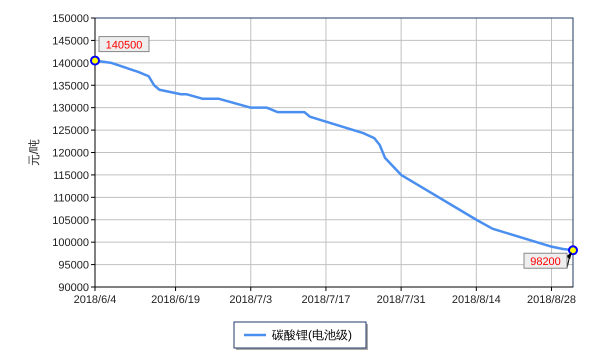  What do you see at coordinates (71, 198) in the screenshot?
I see `y-tick-label: 110000` at bounding box center [71, 198].